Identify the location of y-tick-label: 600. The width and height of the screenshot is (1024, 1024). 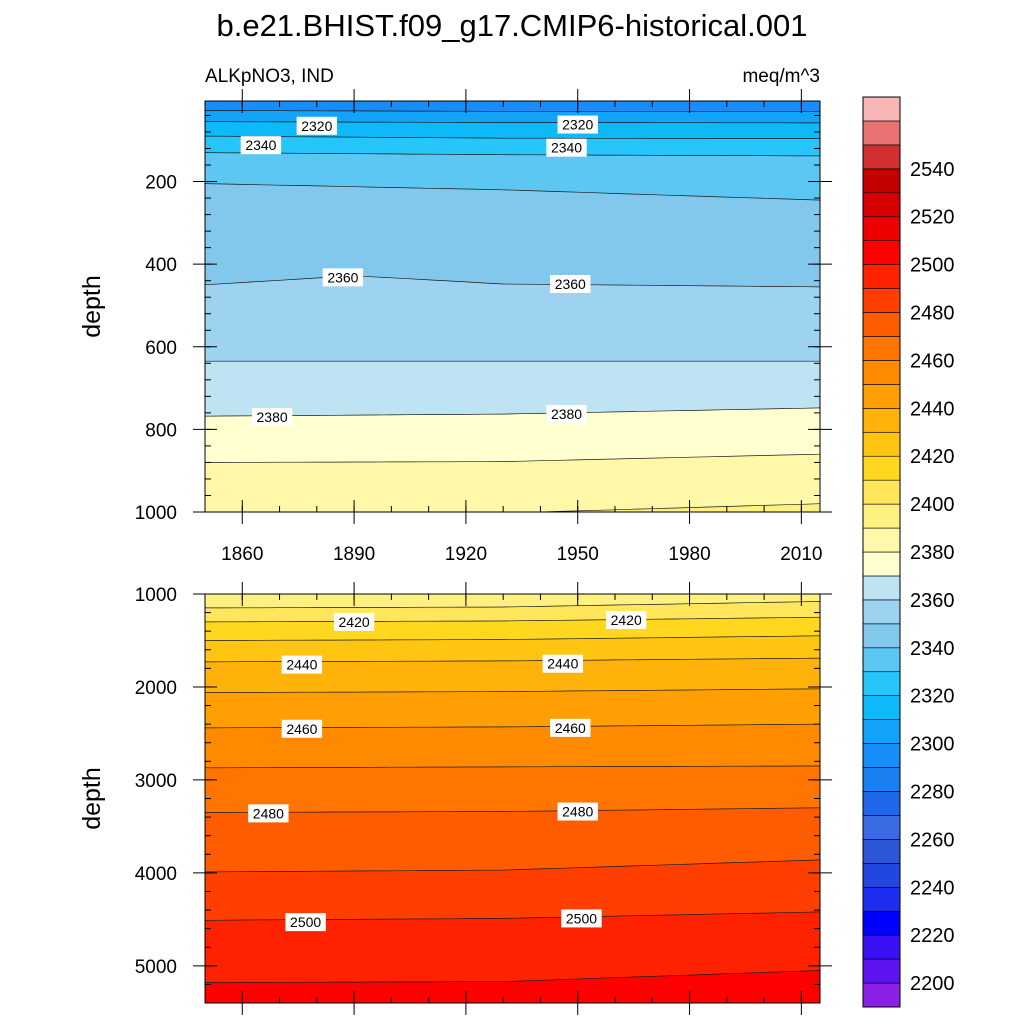
(161, 348).